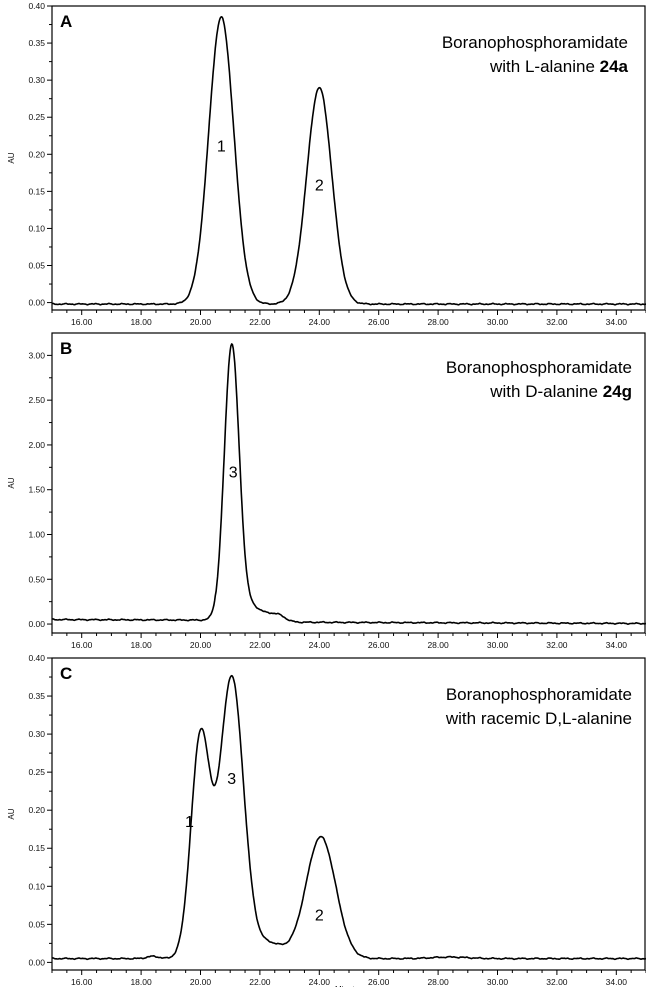 The height and width of the screenshot is (987, 646). What do you see at coordinates (614, 66) in the screenshot?
I see `panel-title-segment: 24a` at bounding box center [614, 66].